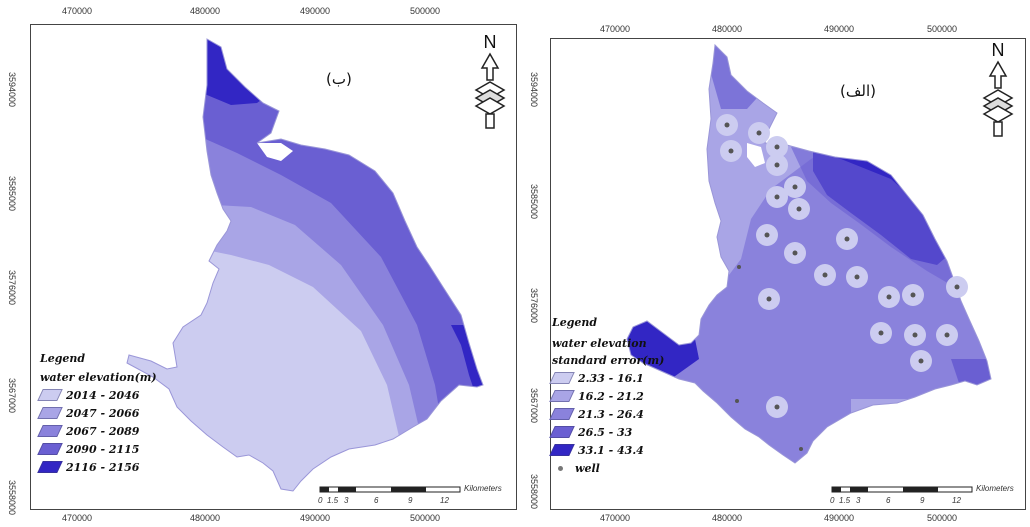 The height and width of the screenshot is (527, 1030). Describe the element at coordinates (608, 360) in the screenshot. I see `legend-subtitle: standard error(m)` at that location.